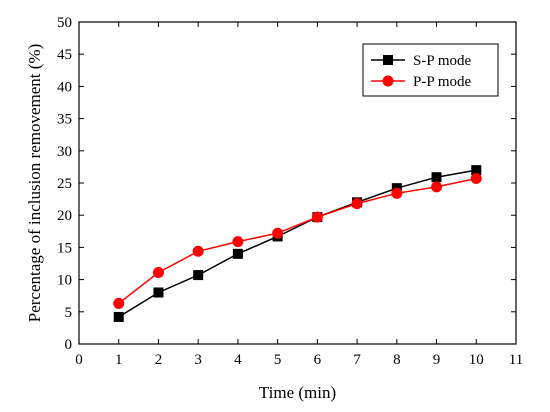  Describe the element at coordinates (318, 360) in the screenshot. I see `x-tick-label: 6` at that location.